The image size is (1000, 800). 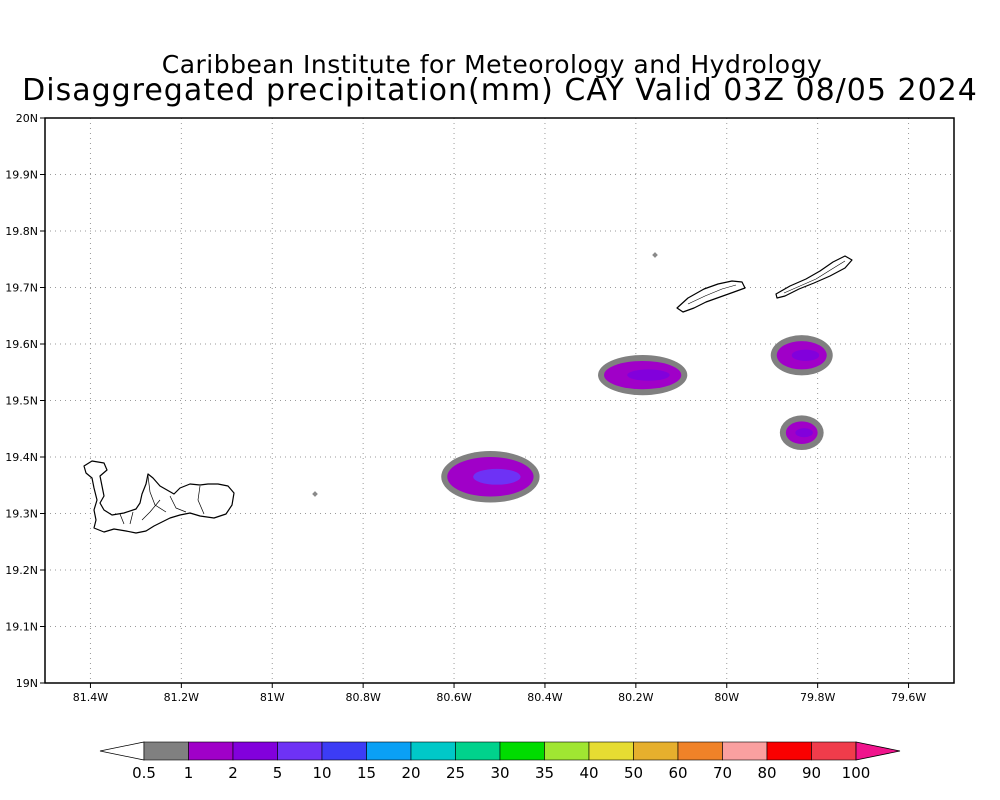 What do you see at coordinates (321, 773) in the screenshot?
I see `colorbar-label: 10` at bounding box center [321, 773].